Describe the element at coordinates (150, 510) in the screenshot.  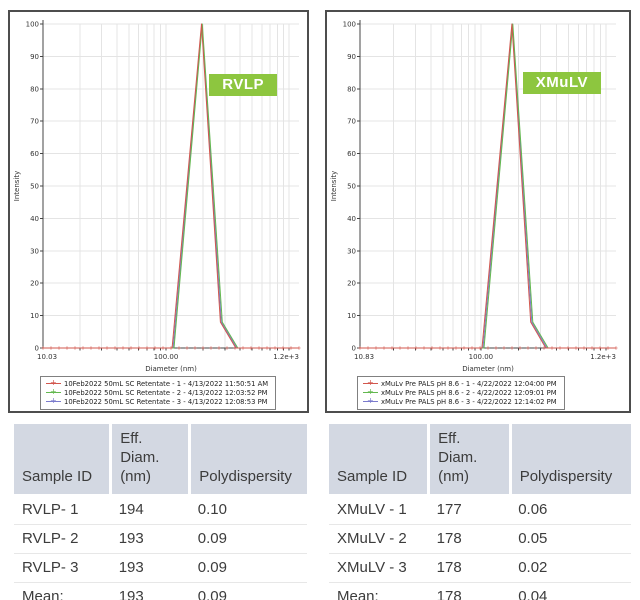
I see `cell-eff-diam: 194` at that location.